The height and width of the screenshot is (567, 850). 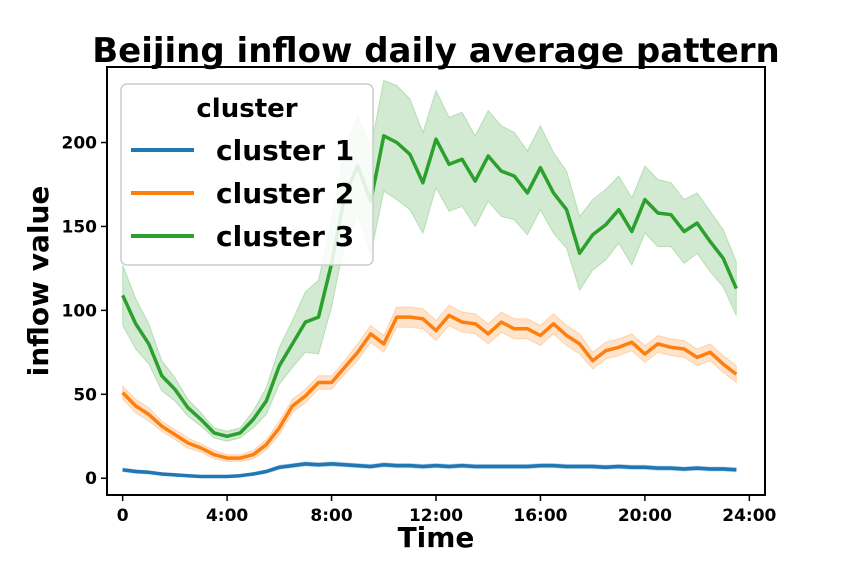 What do you see at coordinates (80, 227) in the screenshot?
I see `y-tick-label: 150` at bounding box center [80, 227].